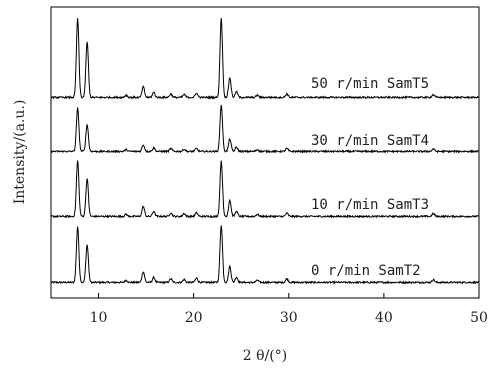 The width and height of the screenshot is (495, 372). What do you see at coordinates (99, 318) in the screenshot?
I see `x-tick-label-0: 10` at bounding box center [99, 318].